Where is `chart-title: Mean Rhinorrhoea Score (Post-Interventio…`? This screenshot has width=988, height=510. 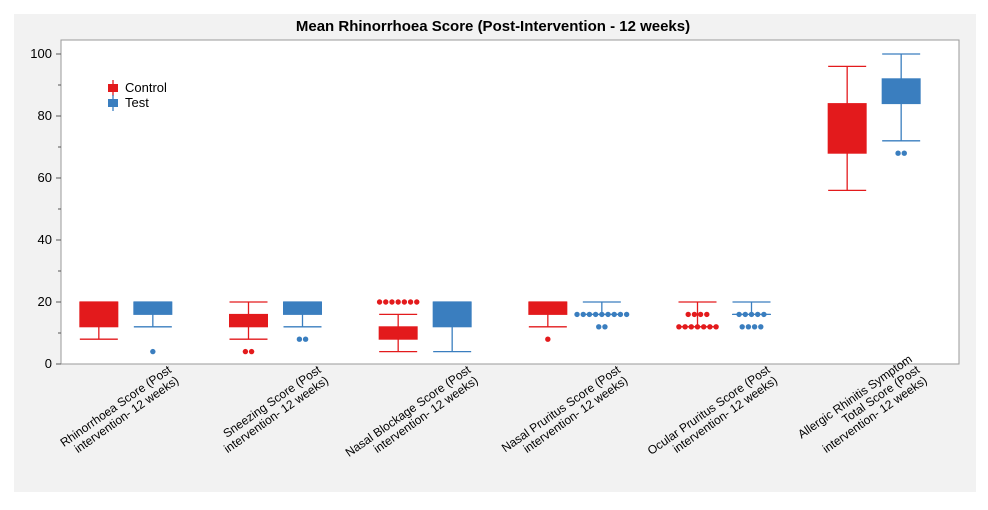 chart-title: Mean Rhinorrhoea Score (Post-Interventio… is located at coordinates (493, 26).